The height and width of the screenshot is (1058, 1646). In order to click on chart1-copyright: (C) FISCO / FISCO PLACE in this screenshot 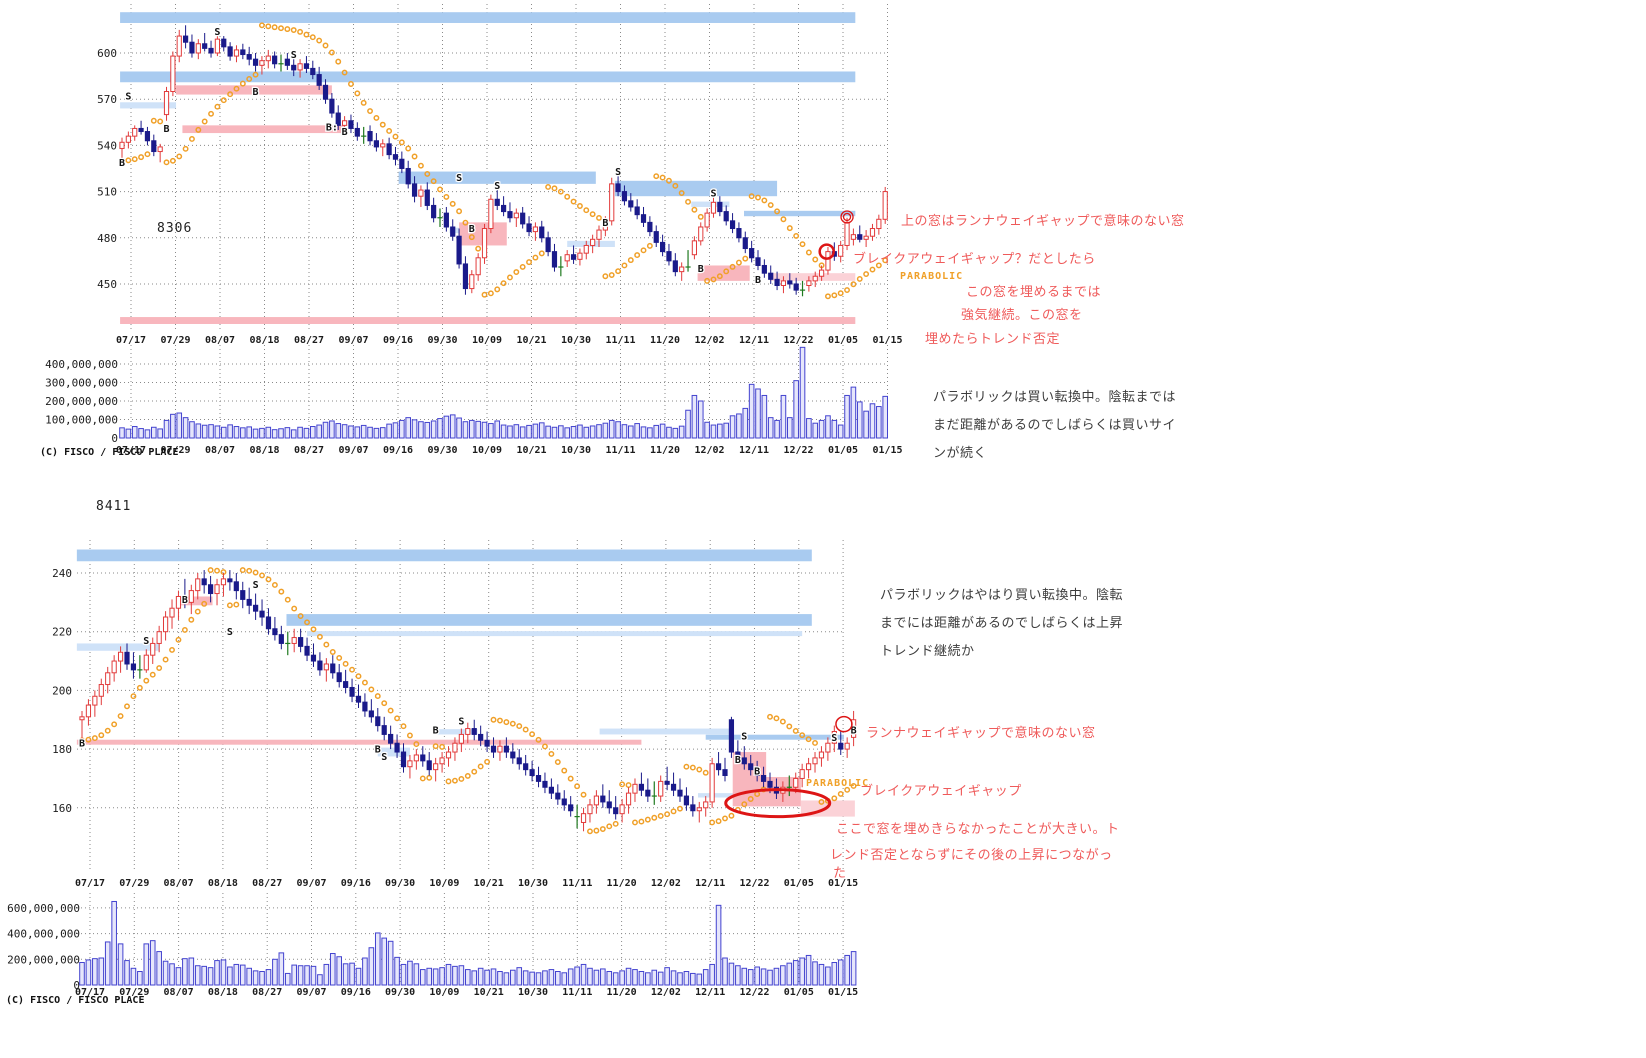, I will do `click(109, 452)`.